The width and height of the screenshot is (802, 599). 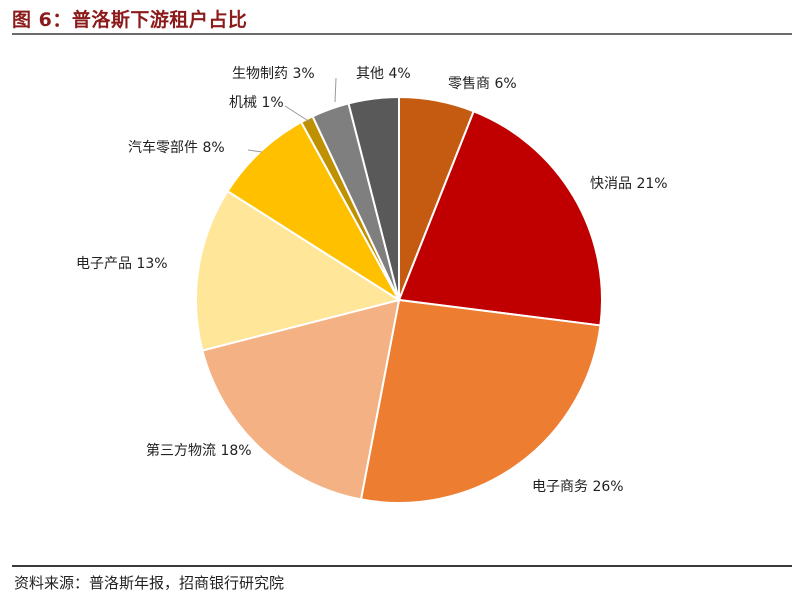 What do you see at coordinates (383, 74) in the screenshot?
I see `slice-label: 其他 4%` at bounding box center [383, 74].